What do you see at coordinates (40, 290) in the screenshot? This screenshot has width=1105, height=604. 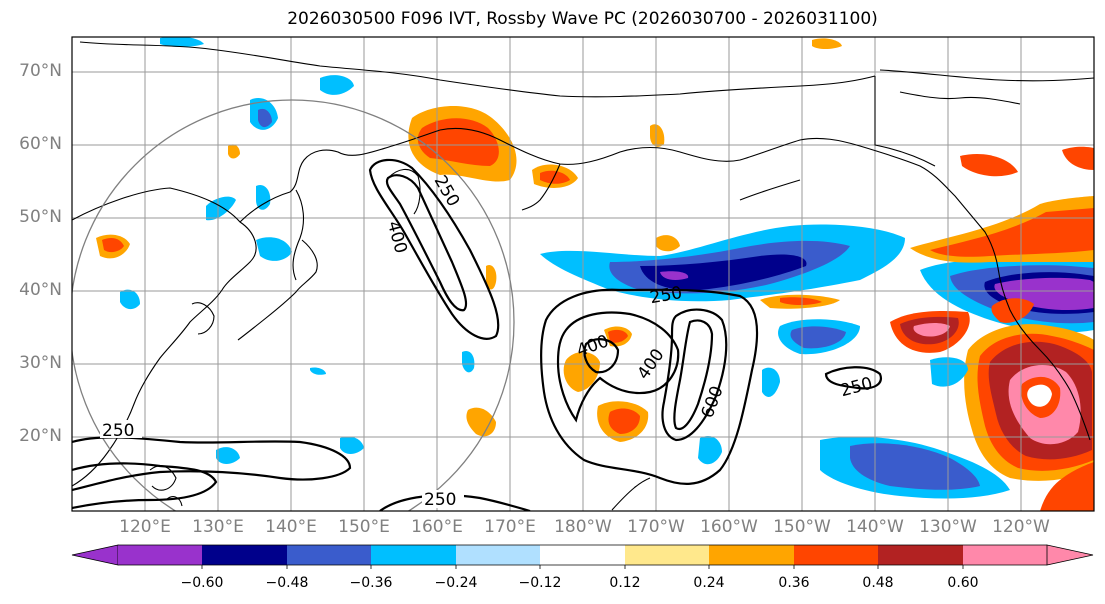 I see `lat-label: 40°N` at bounding box center [40, 290].